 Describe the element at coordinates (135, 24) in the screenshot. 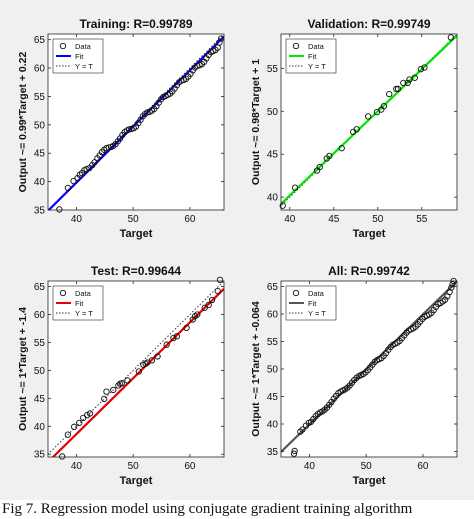

I see `chart-title: Training: R=0.99789` at that location.